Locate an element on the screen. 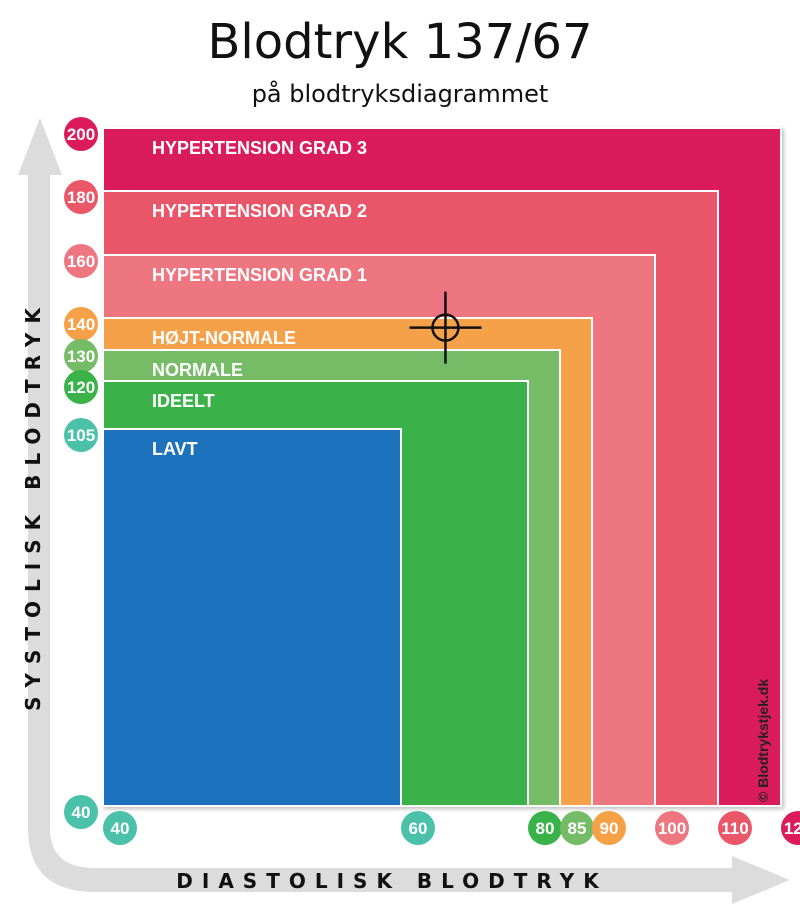 Image resolution: width=800 pixels, height=908 pixels. x-tick-label: 80 is located at coordinates (545, 828).